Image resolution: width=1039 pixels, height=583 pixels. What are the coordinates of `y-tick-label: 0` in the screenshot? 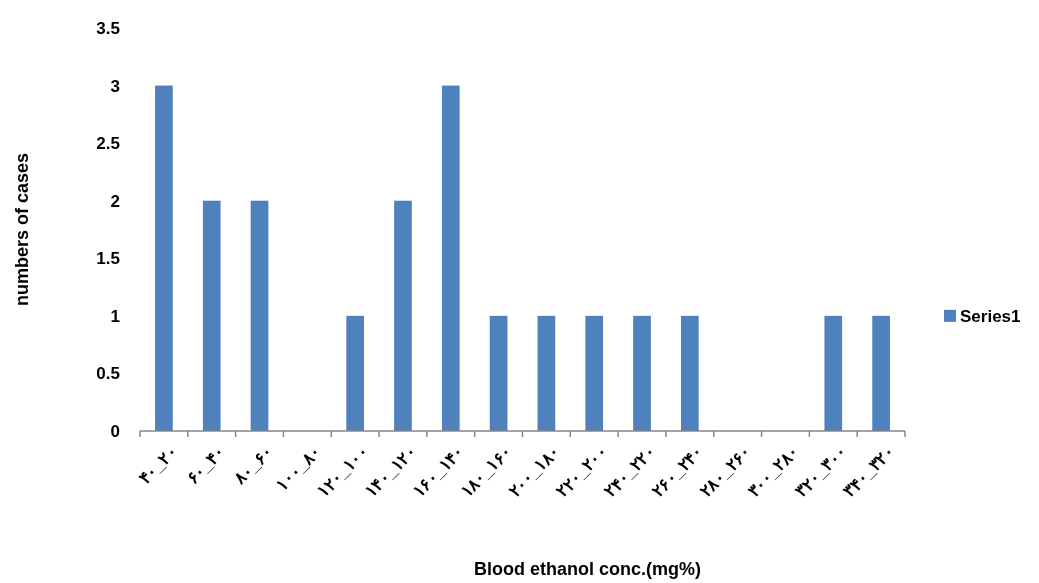 It's located at (115, 431).